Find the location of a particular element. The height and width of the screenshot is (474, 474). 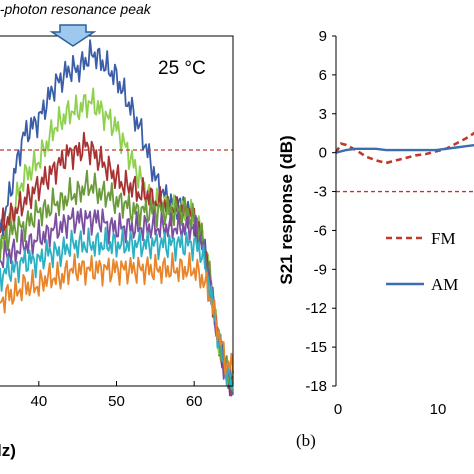

left-x-axis-label: lz) is located at coordinates (8, 450).